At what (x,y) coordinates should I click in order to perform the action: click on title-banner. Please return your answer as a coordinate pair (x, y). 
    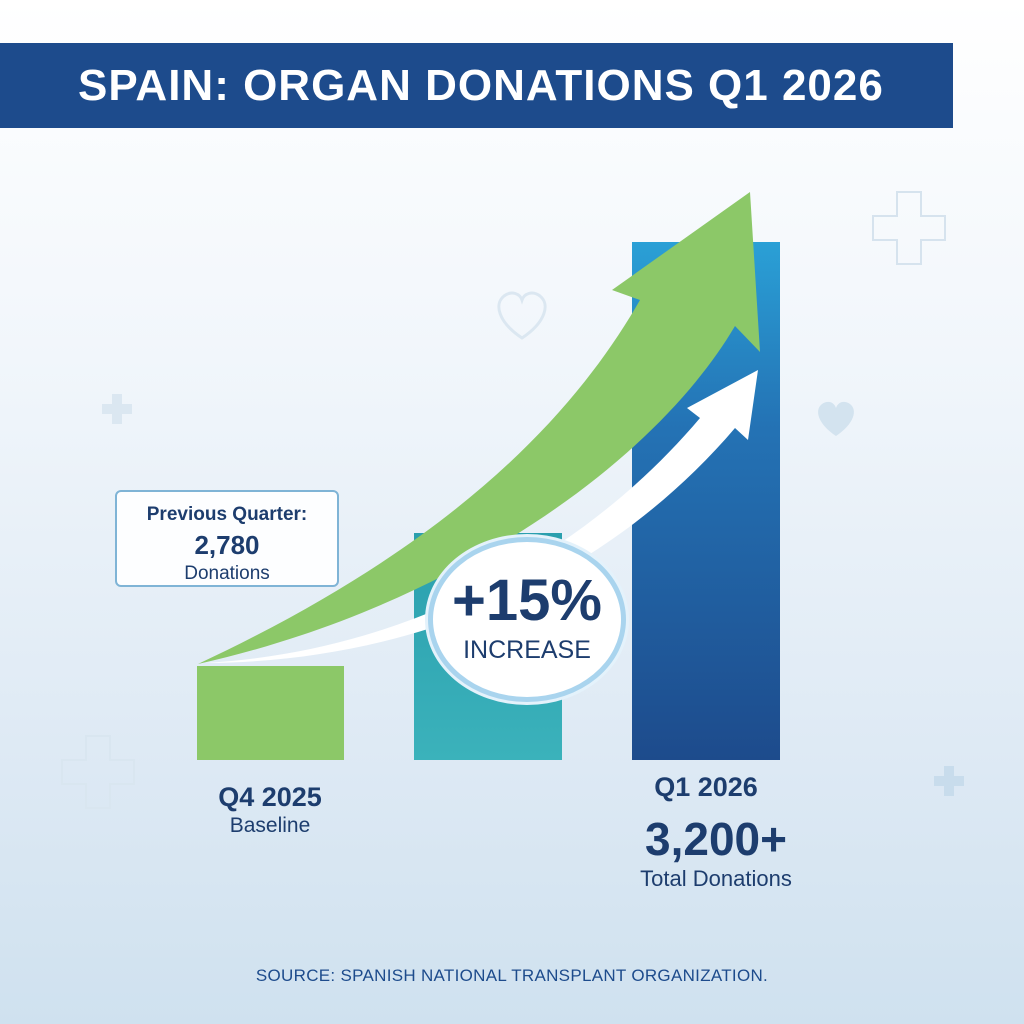
    Looking at the image, I should click on (476, 85).